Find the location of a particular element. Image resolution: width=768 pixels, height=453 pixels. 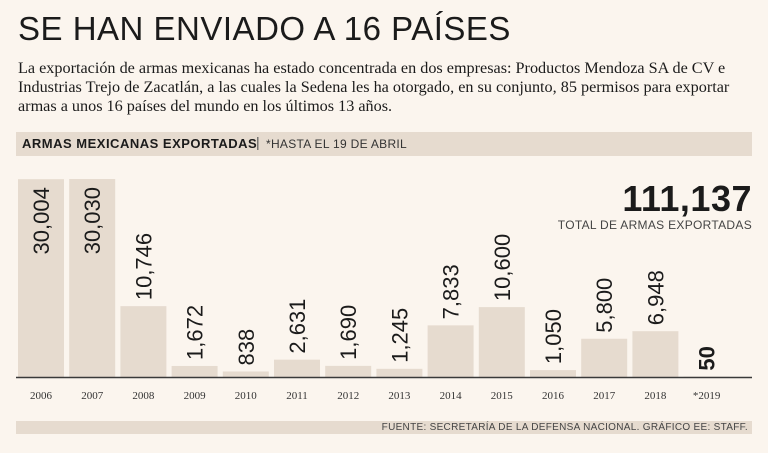

category-label-2011: 2011 is located at coordinates (297, 396).